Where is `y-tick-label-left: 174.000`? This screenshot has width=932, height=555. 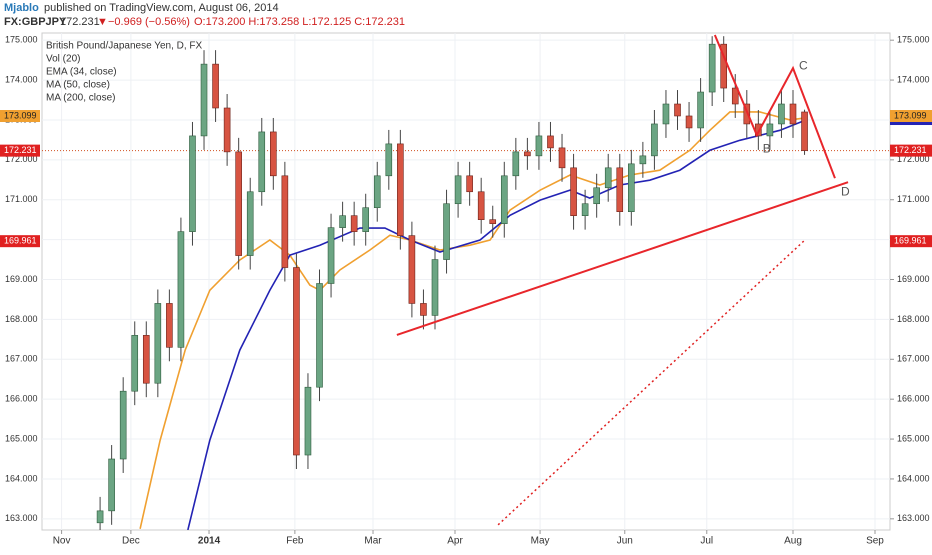
y-tick-label-left: 174.000 is located at coordinates (21, 79).